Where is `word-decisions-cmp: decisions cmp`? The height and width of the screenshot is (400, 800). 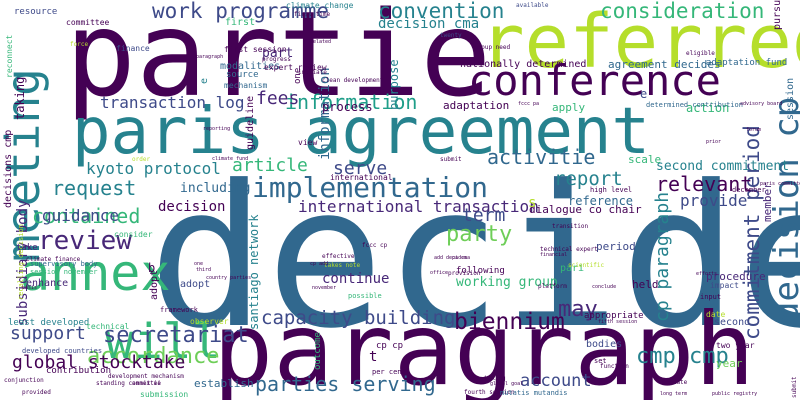 word-decisions-cmp: decisions cmp is located at coordinates (8, 168).